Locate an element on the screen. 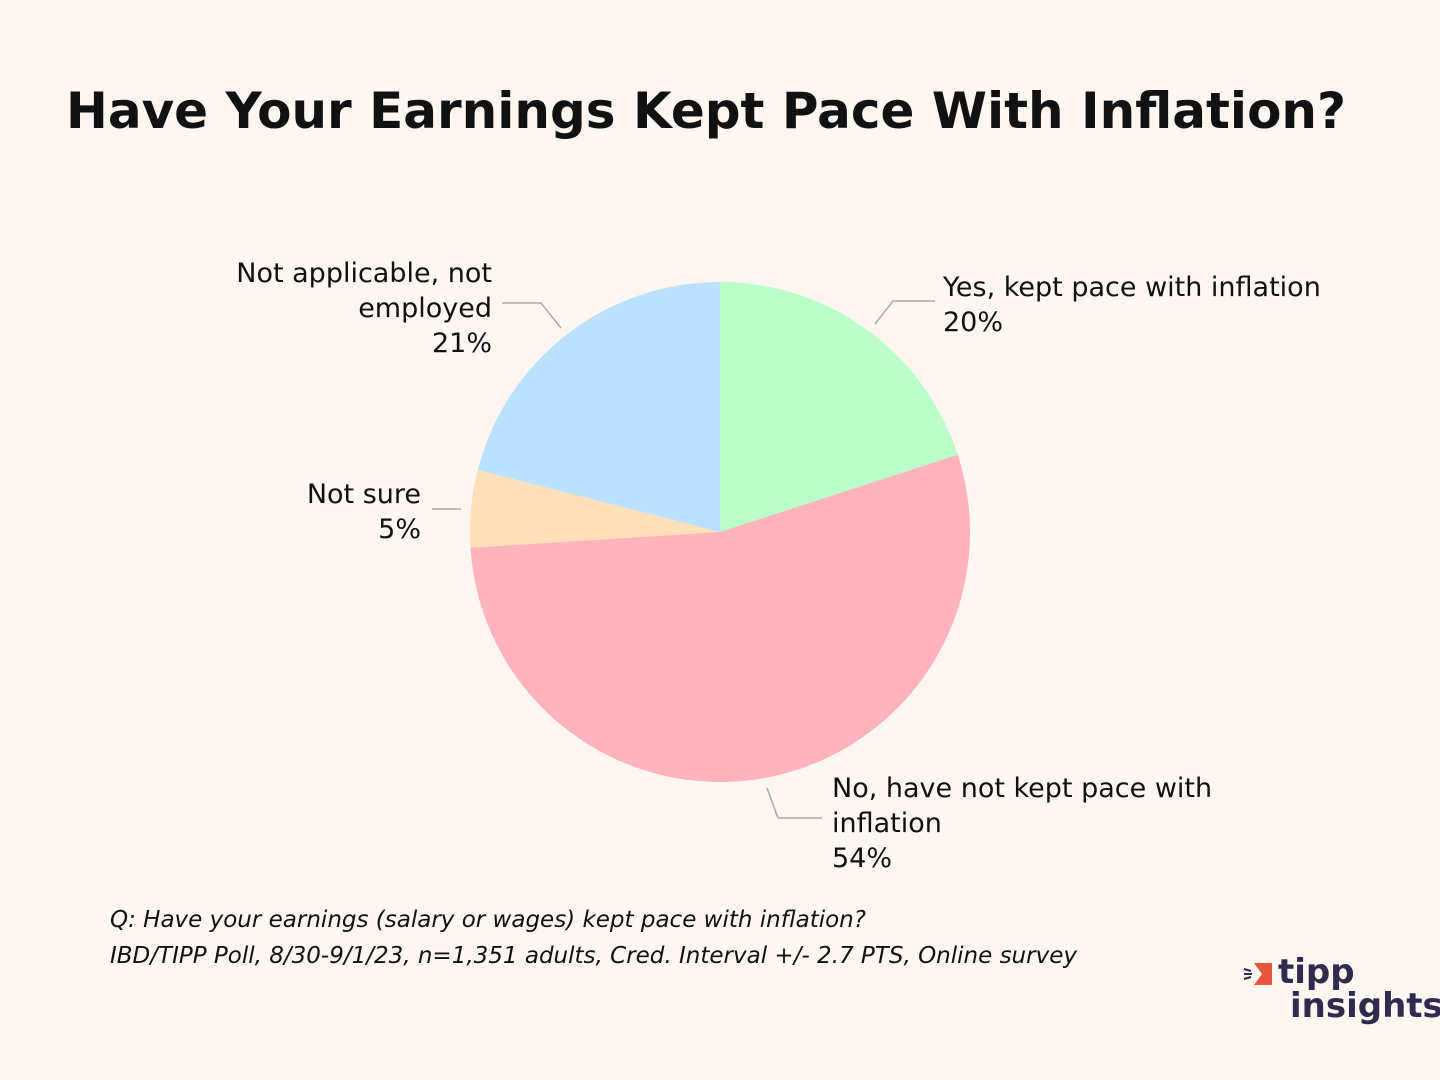 The image size is (1440, 1080). slice-label: Yes, kept pace with inflation 20% is located at coordinates (1153, 305).